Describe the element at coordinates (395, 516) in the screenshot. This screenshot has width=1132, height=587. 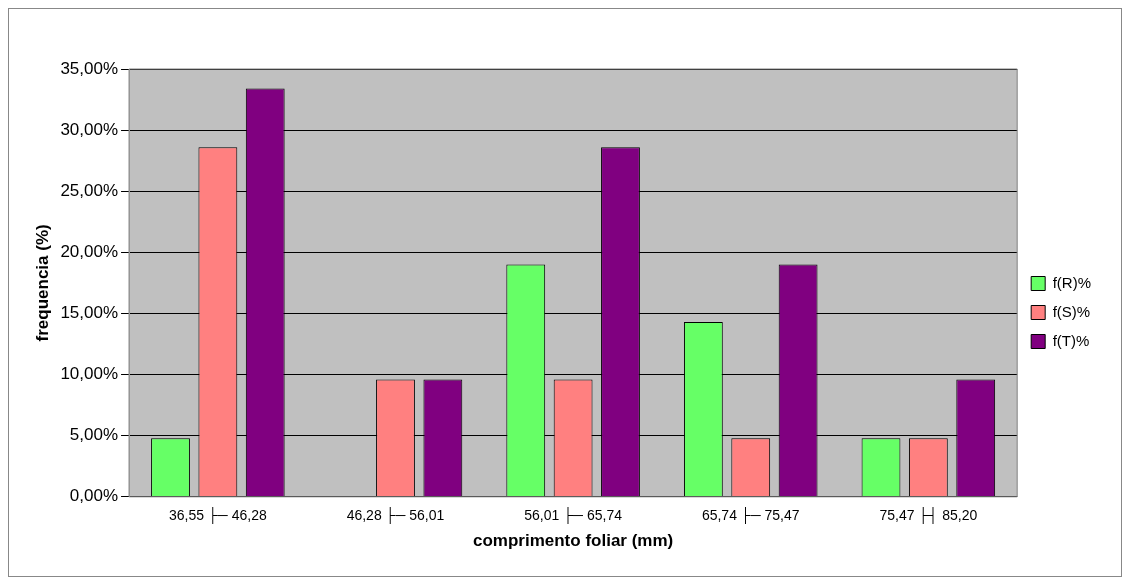
I see `x-tick-label: 46,28 ├─ 56,01` at that location.